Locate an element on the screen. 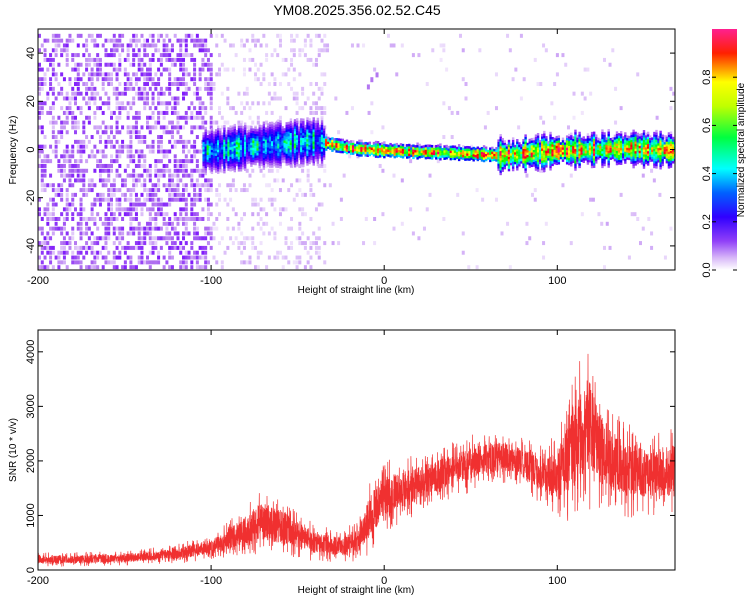 Image resolution: width=750 pixels, height=600 pixels. figure-title: YM08.2025.356.02.52.C45 is located at coordinates (357, 10).